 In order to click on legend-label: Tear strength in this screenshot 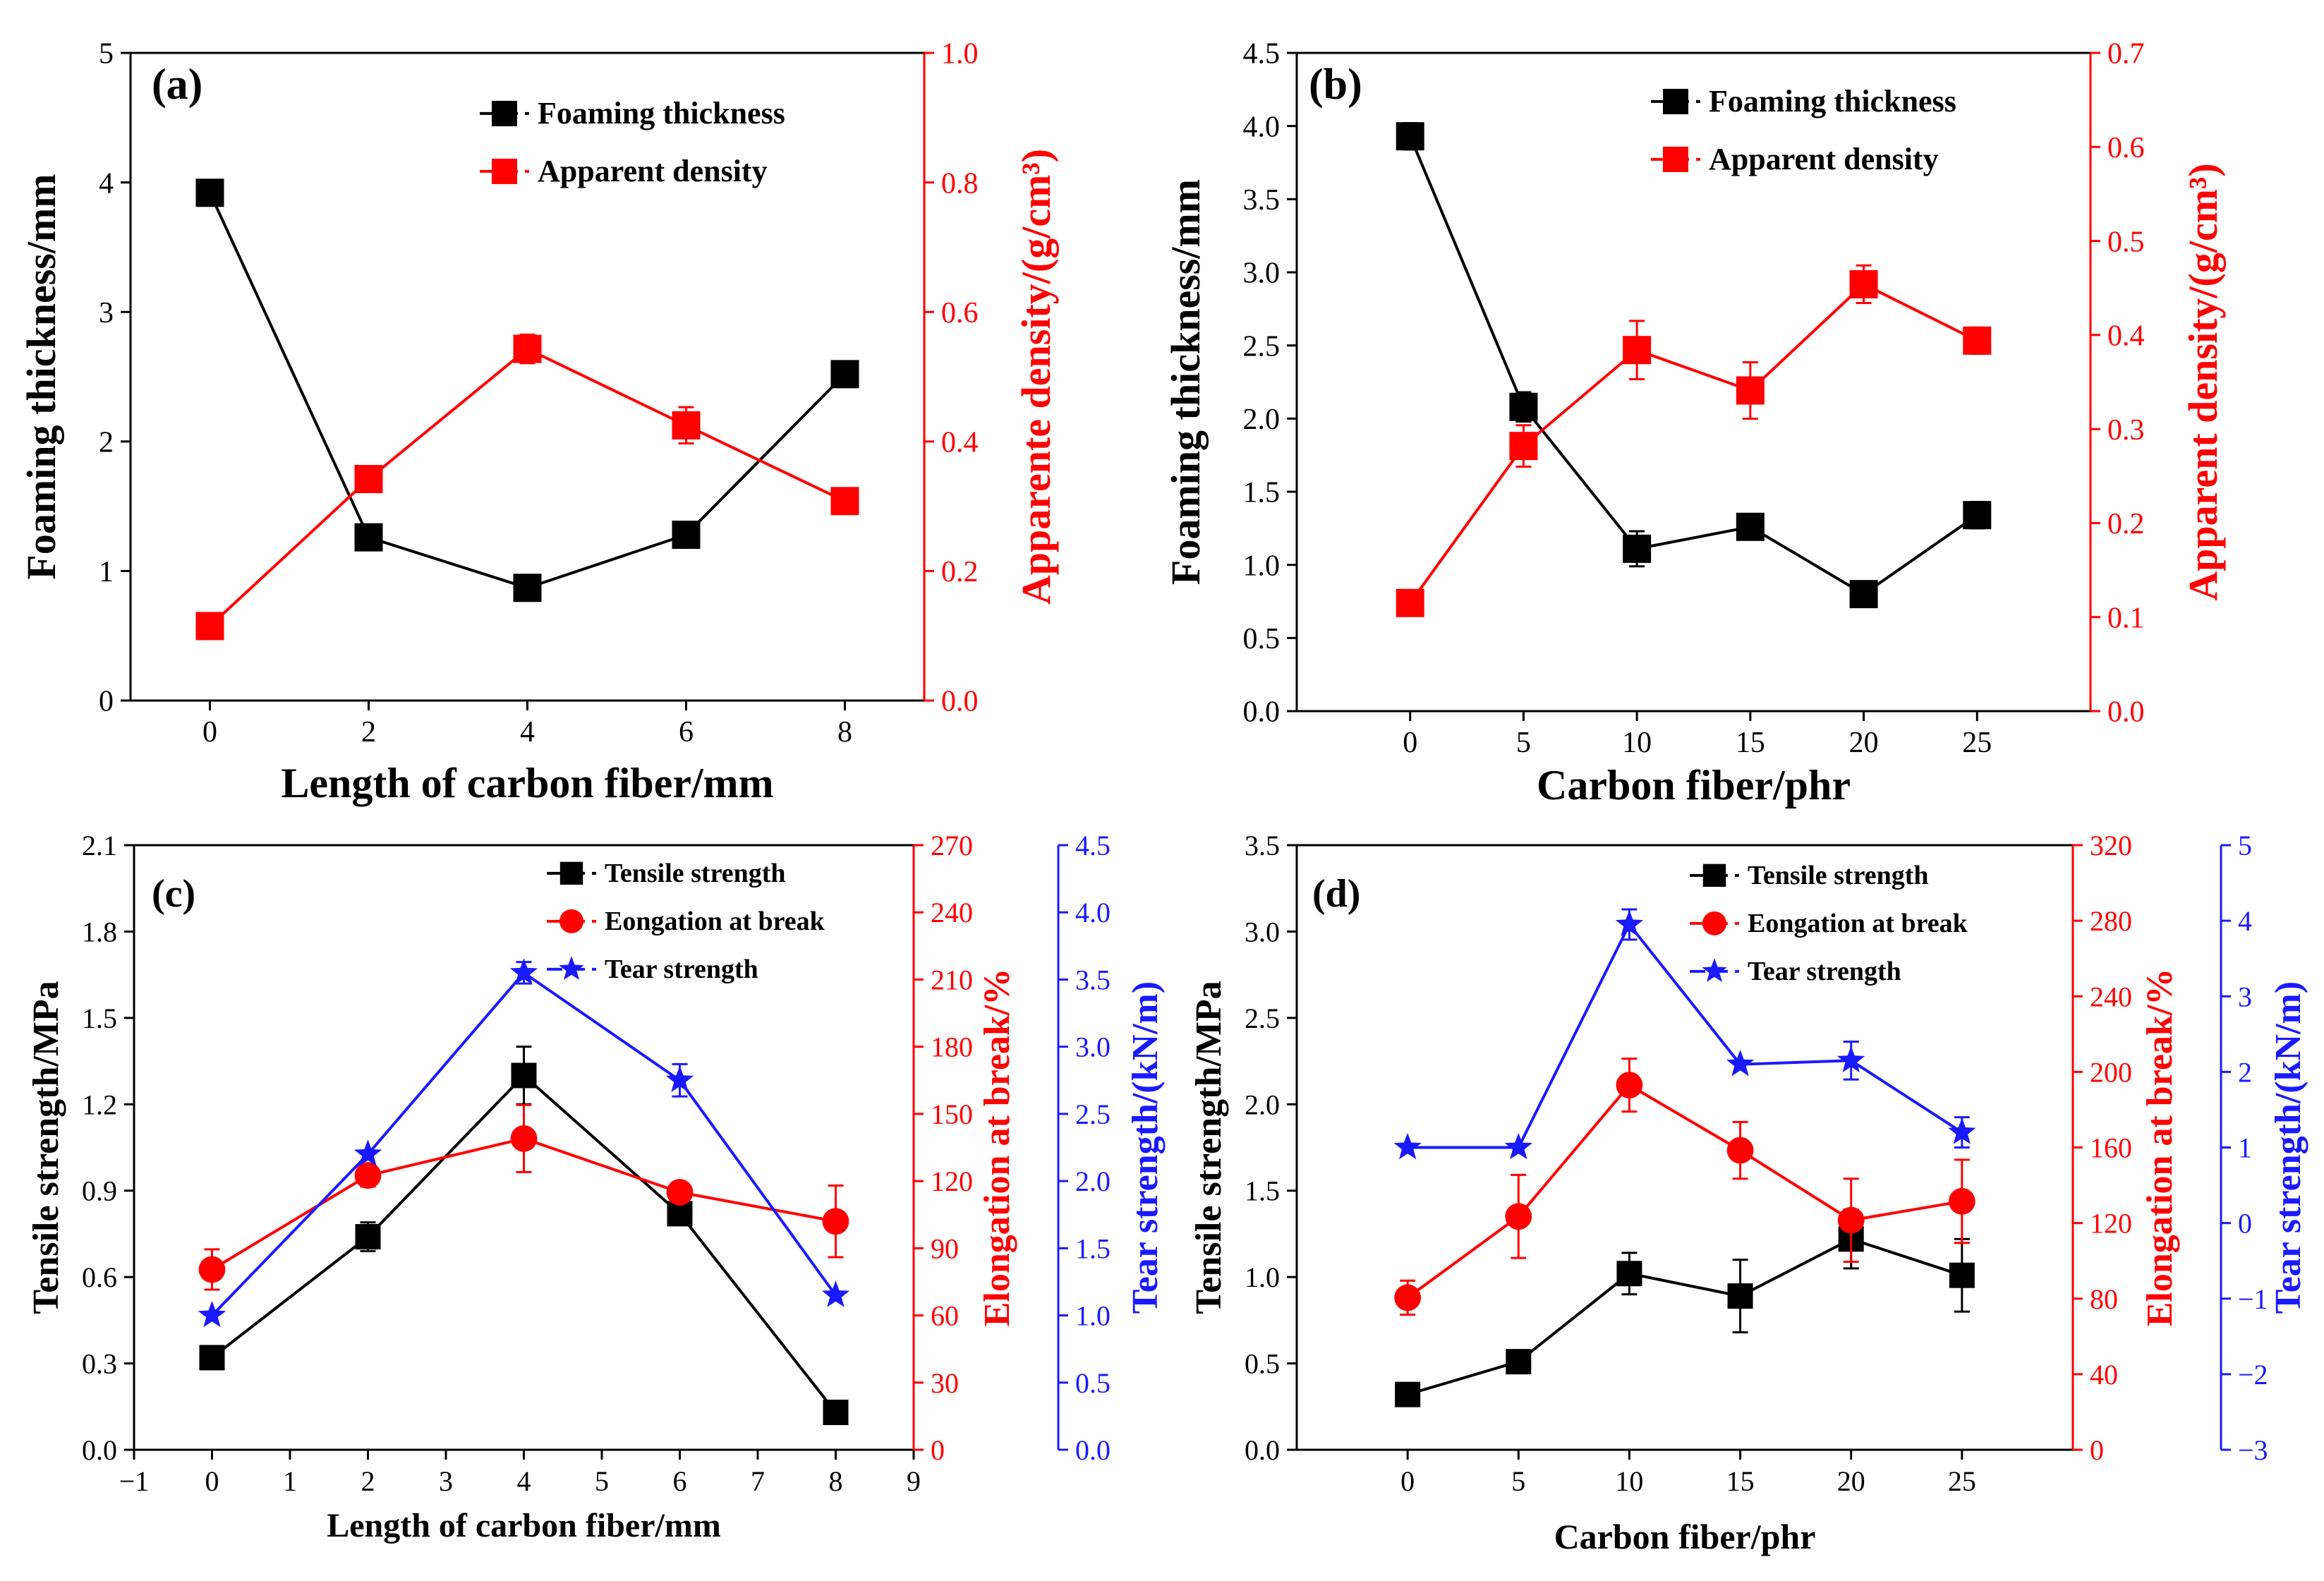, I will do `click(681, 969)`.